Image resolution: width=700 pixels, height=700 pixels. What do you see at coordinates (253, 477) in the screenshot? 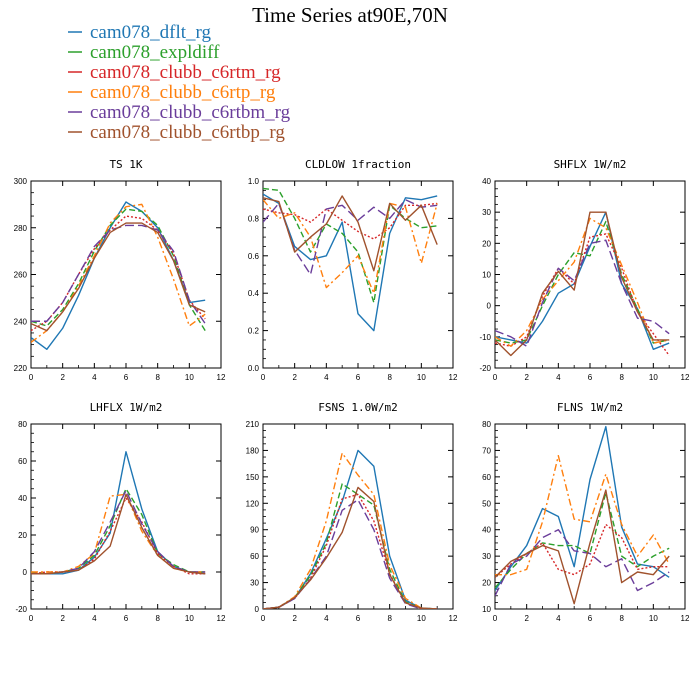
I see `y-tick-label: 150` at bounding box center [253, 477].